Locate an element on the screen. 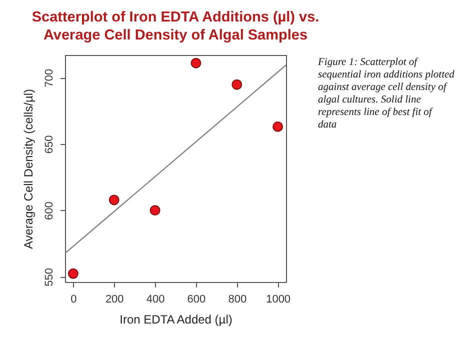  chart-title: Scatterplot of Iron EDTA Additions (µl) vs. Average Cell Density of Algal Samples is located at coordinates (176, 27).